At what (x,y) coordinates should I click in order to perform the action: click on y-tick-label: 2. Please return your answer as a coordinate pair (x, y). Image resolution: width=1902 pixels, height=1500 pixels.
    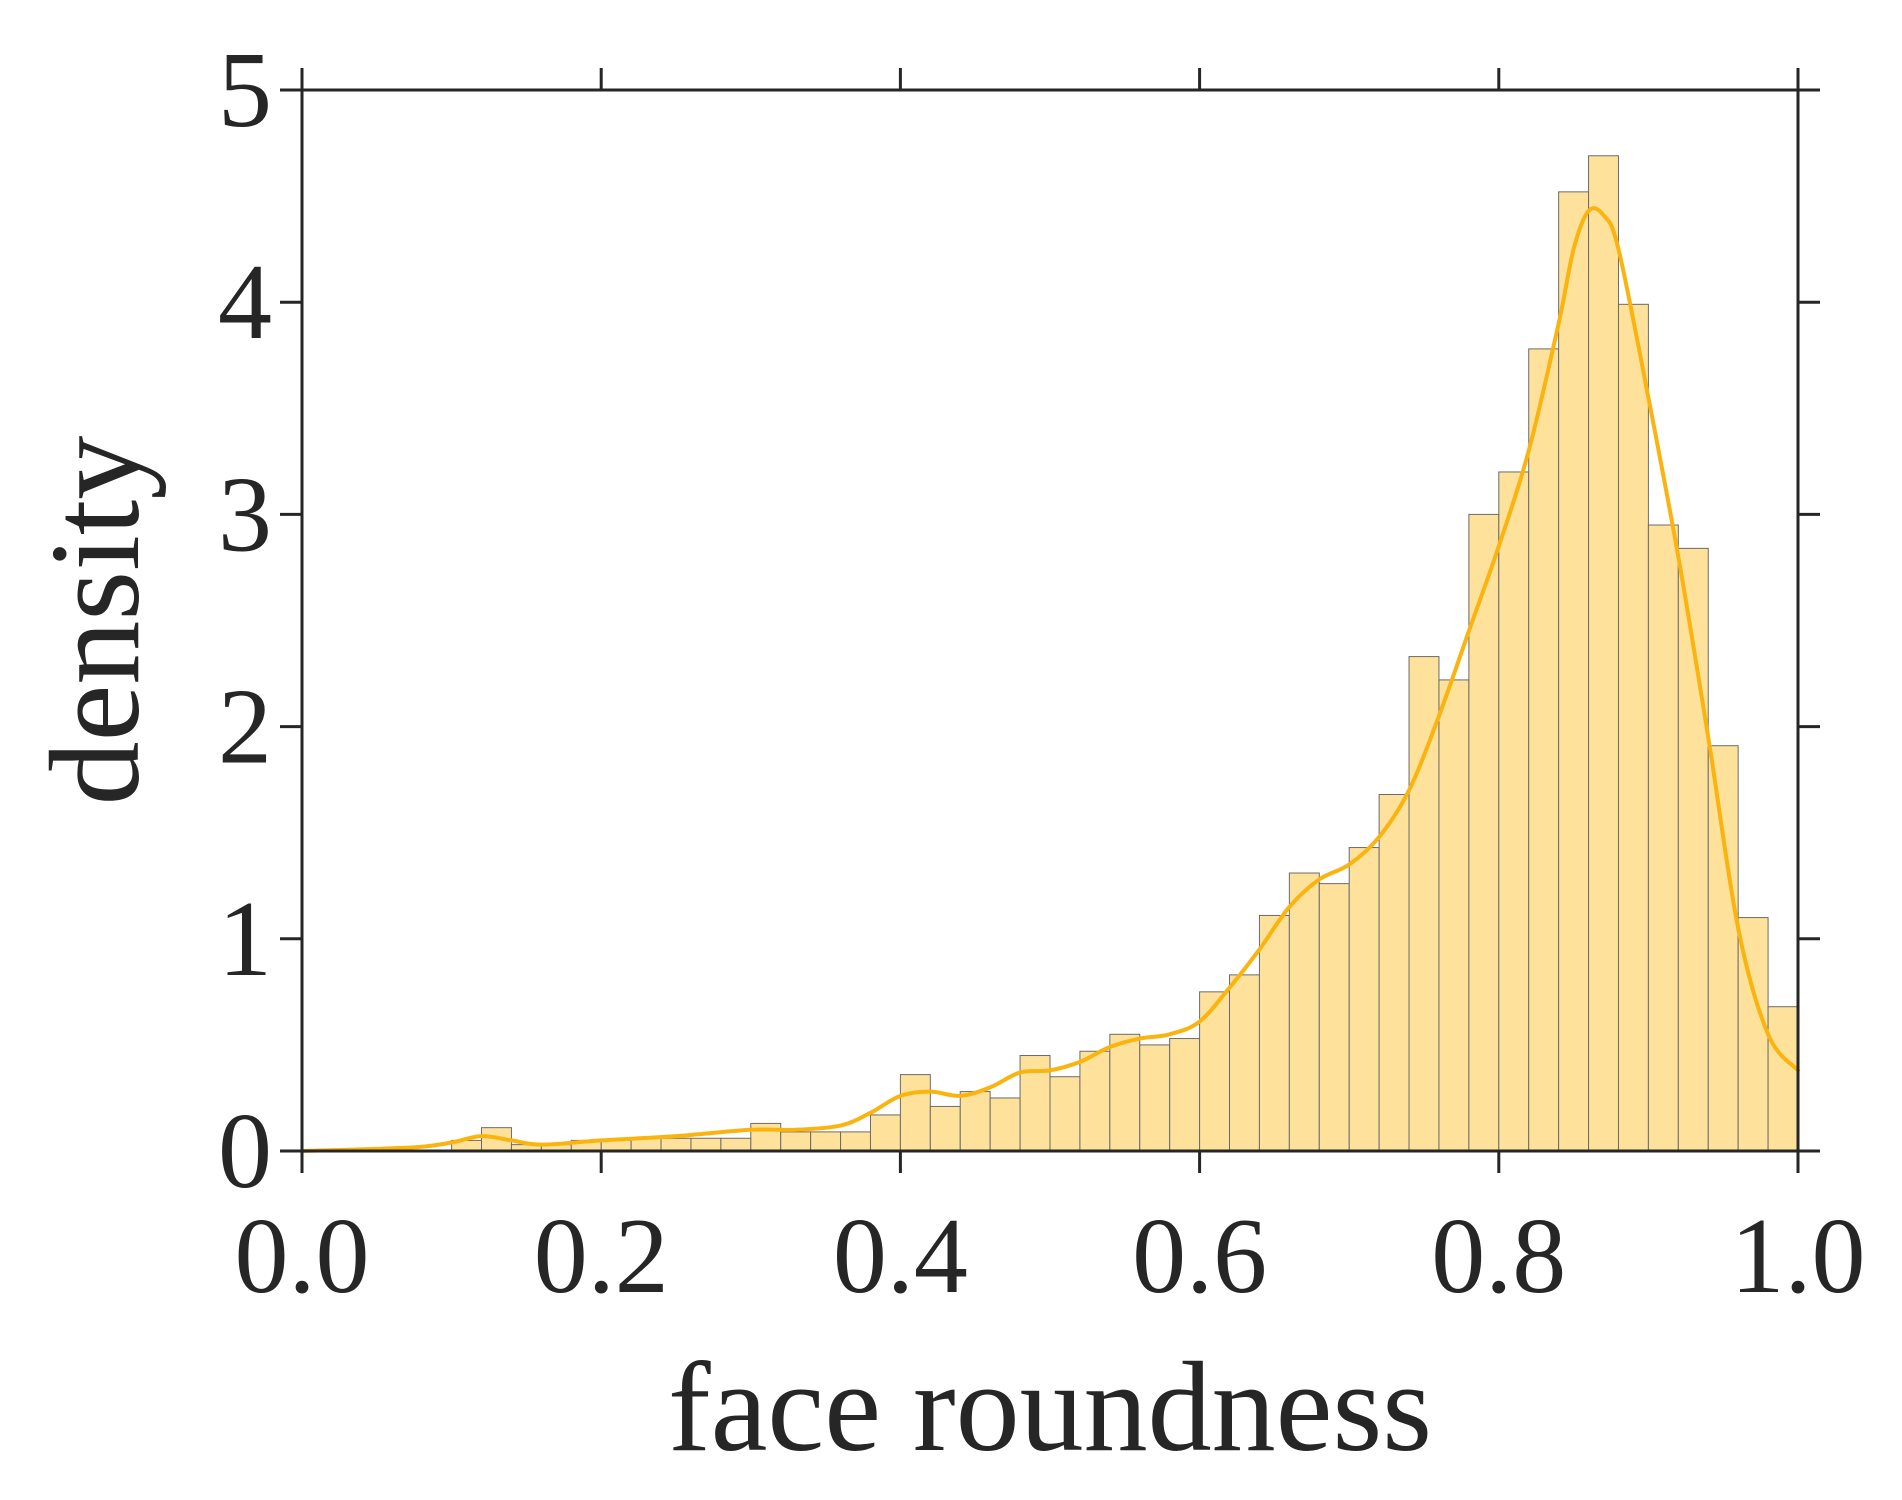
    Looking at the image, I should click on (245, 727).